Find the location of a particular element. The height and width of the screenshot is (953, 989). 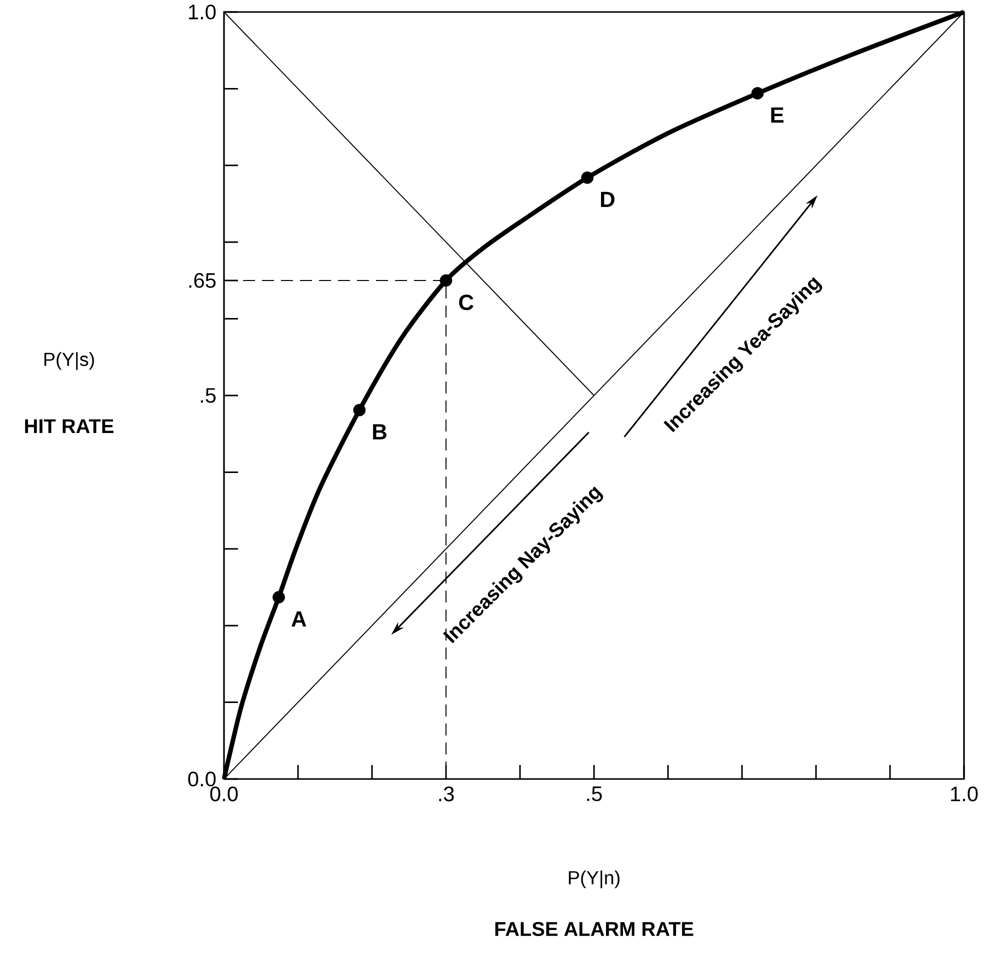

annotation: A is located at coordinates (299, 618).